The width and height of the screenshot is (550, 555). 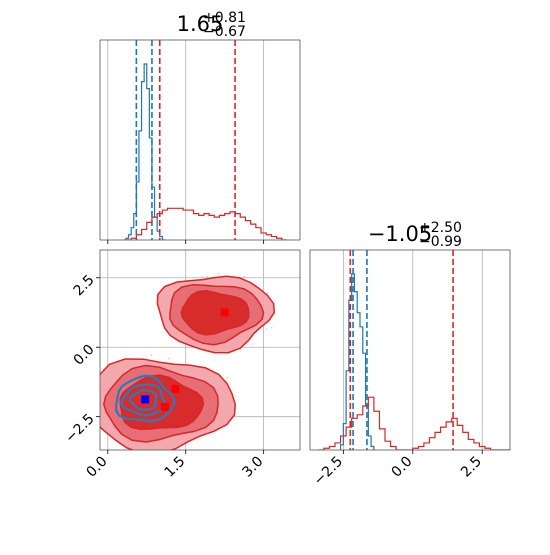 What do you see at coordinates (79, 428) in the screenshot?
I see `y-tick-label: −2.5` at bounding box center [79, 428].